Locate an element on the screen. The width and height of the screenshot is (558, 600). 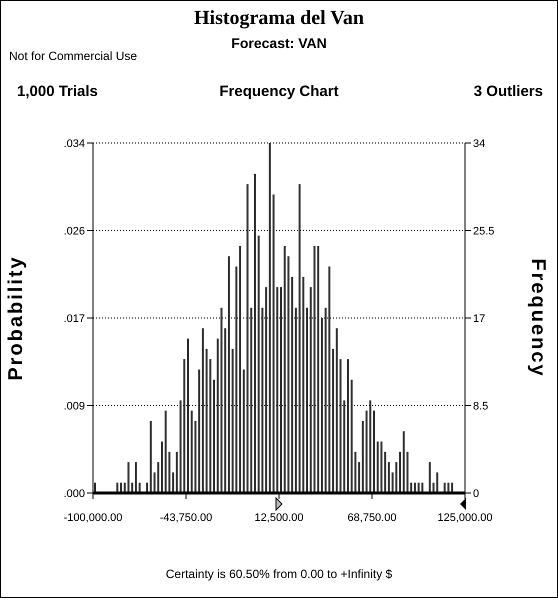
y2-tick-label: 34 is located at coordinates (479, 144).